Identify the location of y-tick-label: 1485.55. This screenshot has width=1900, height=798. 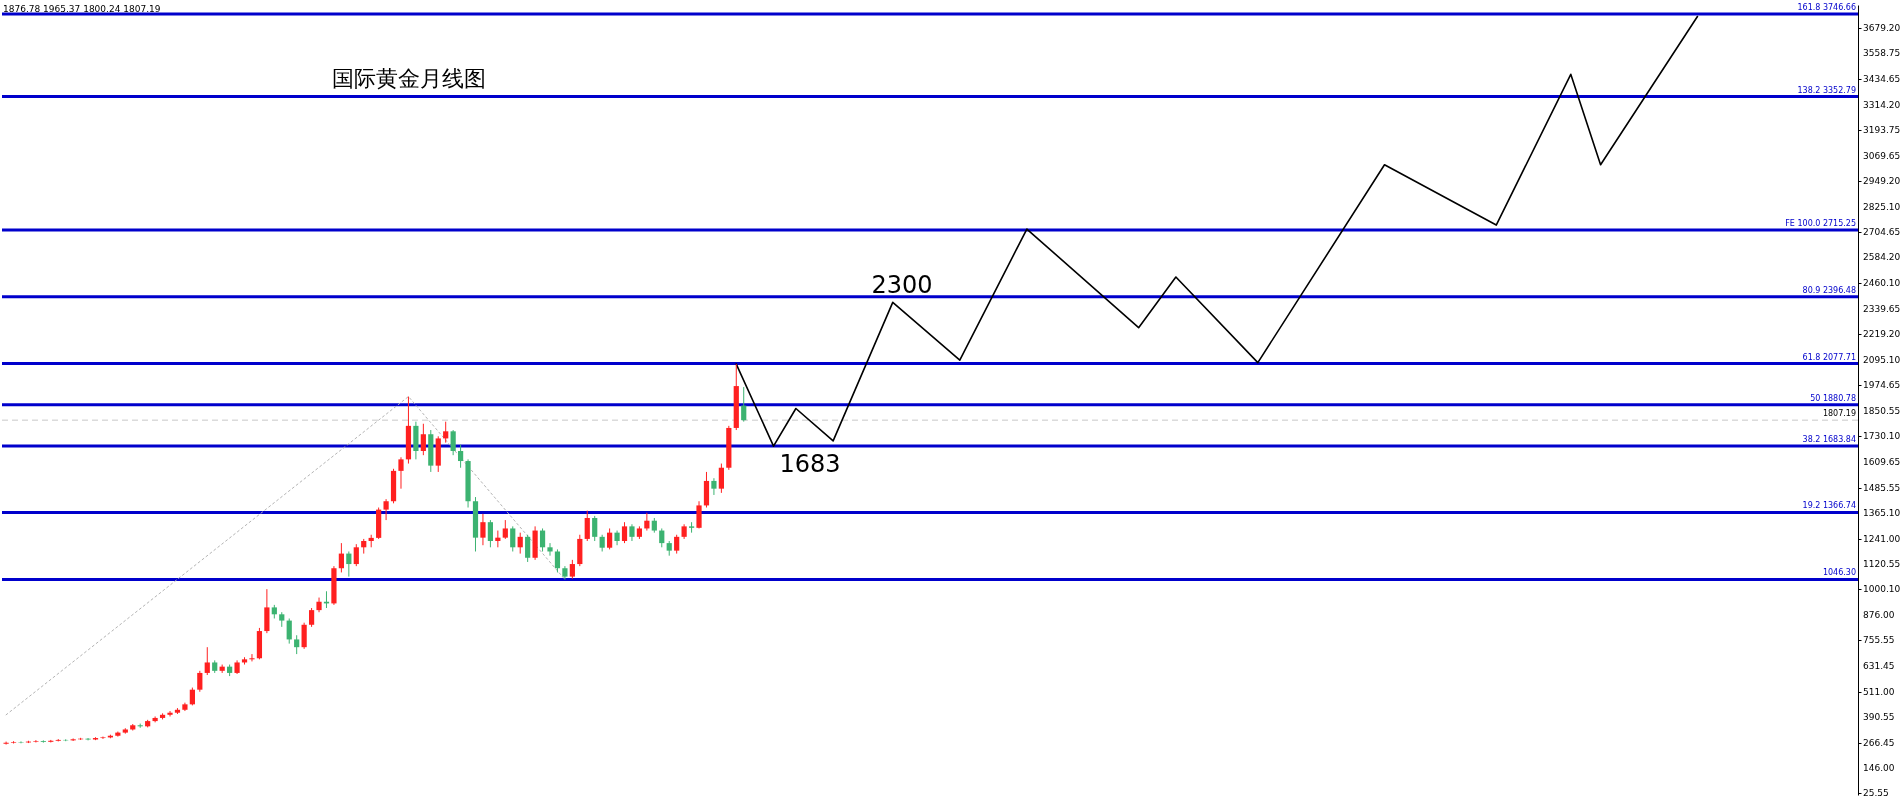
(1881, 487).